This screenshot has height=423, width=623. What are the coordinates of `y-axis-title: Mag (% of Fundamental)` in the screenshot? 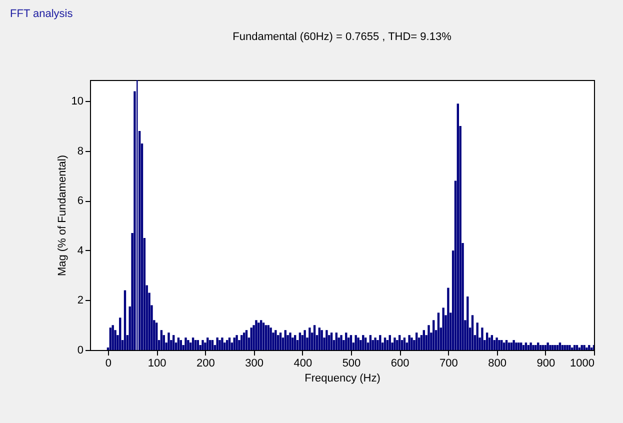 It's located at (62, 215).